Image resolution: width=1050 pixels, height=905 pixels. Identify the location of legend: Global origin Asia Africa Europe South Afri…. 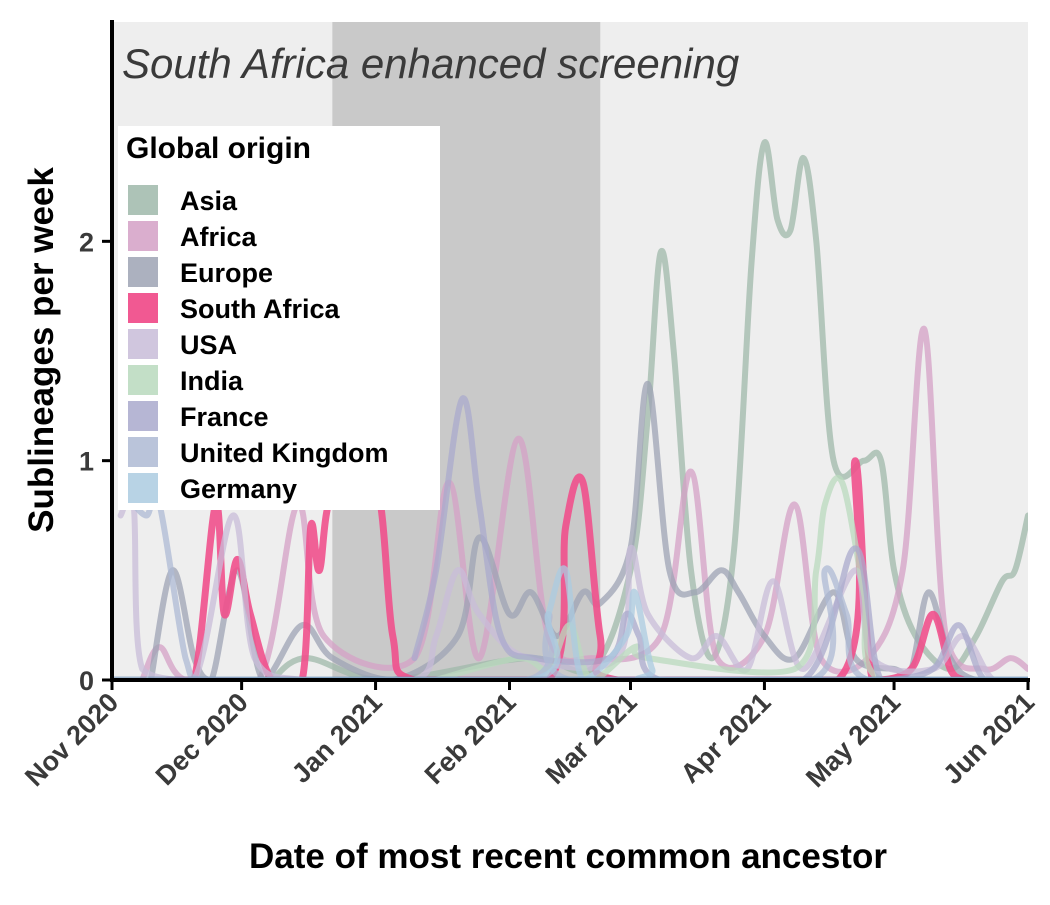
(279, 318).